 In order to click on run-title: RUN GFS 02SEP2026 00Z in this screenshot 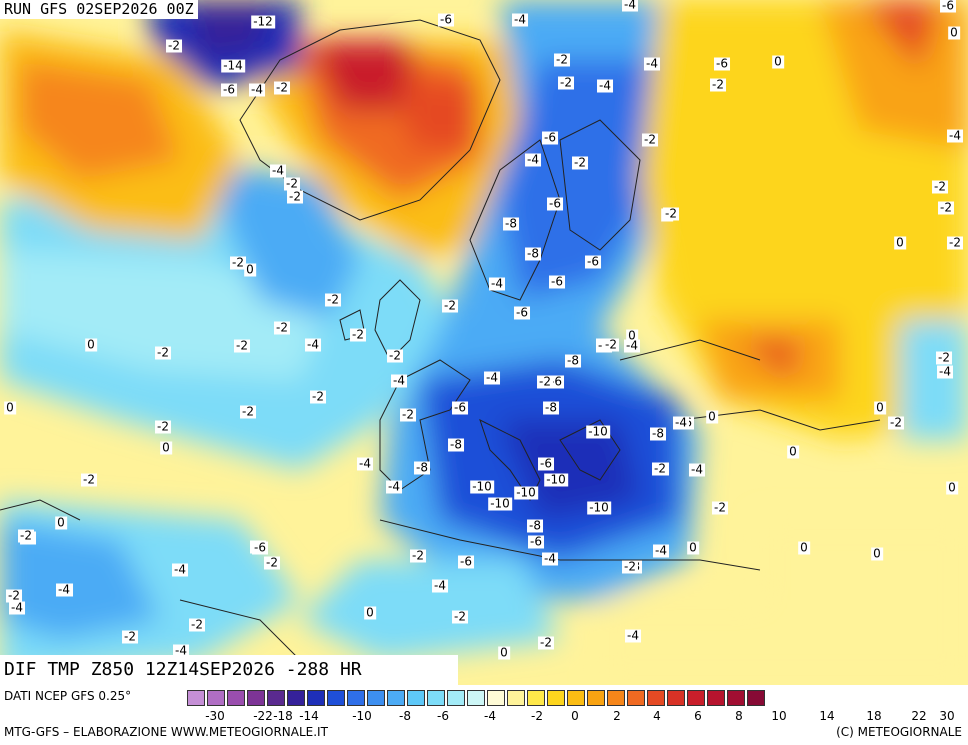, I will do `click(99, 9)`.